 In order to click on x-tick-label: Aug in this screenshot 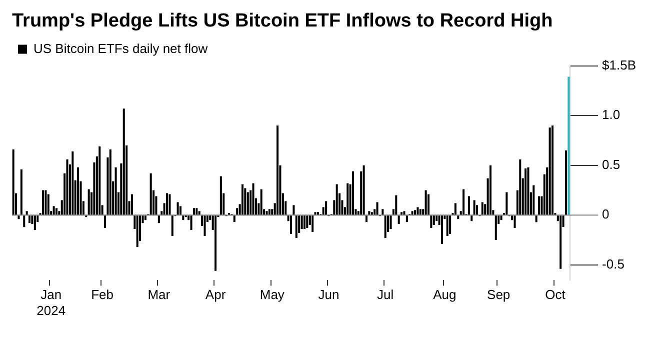, I will do `click(444, 294)`.